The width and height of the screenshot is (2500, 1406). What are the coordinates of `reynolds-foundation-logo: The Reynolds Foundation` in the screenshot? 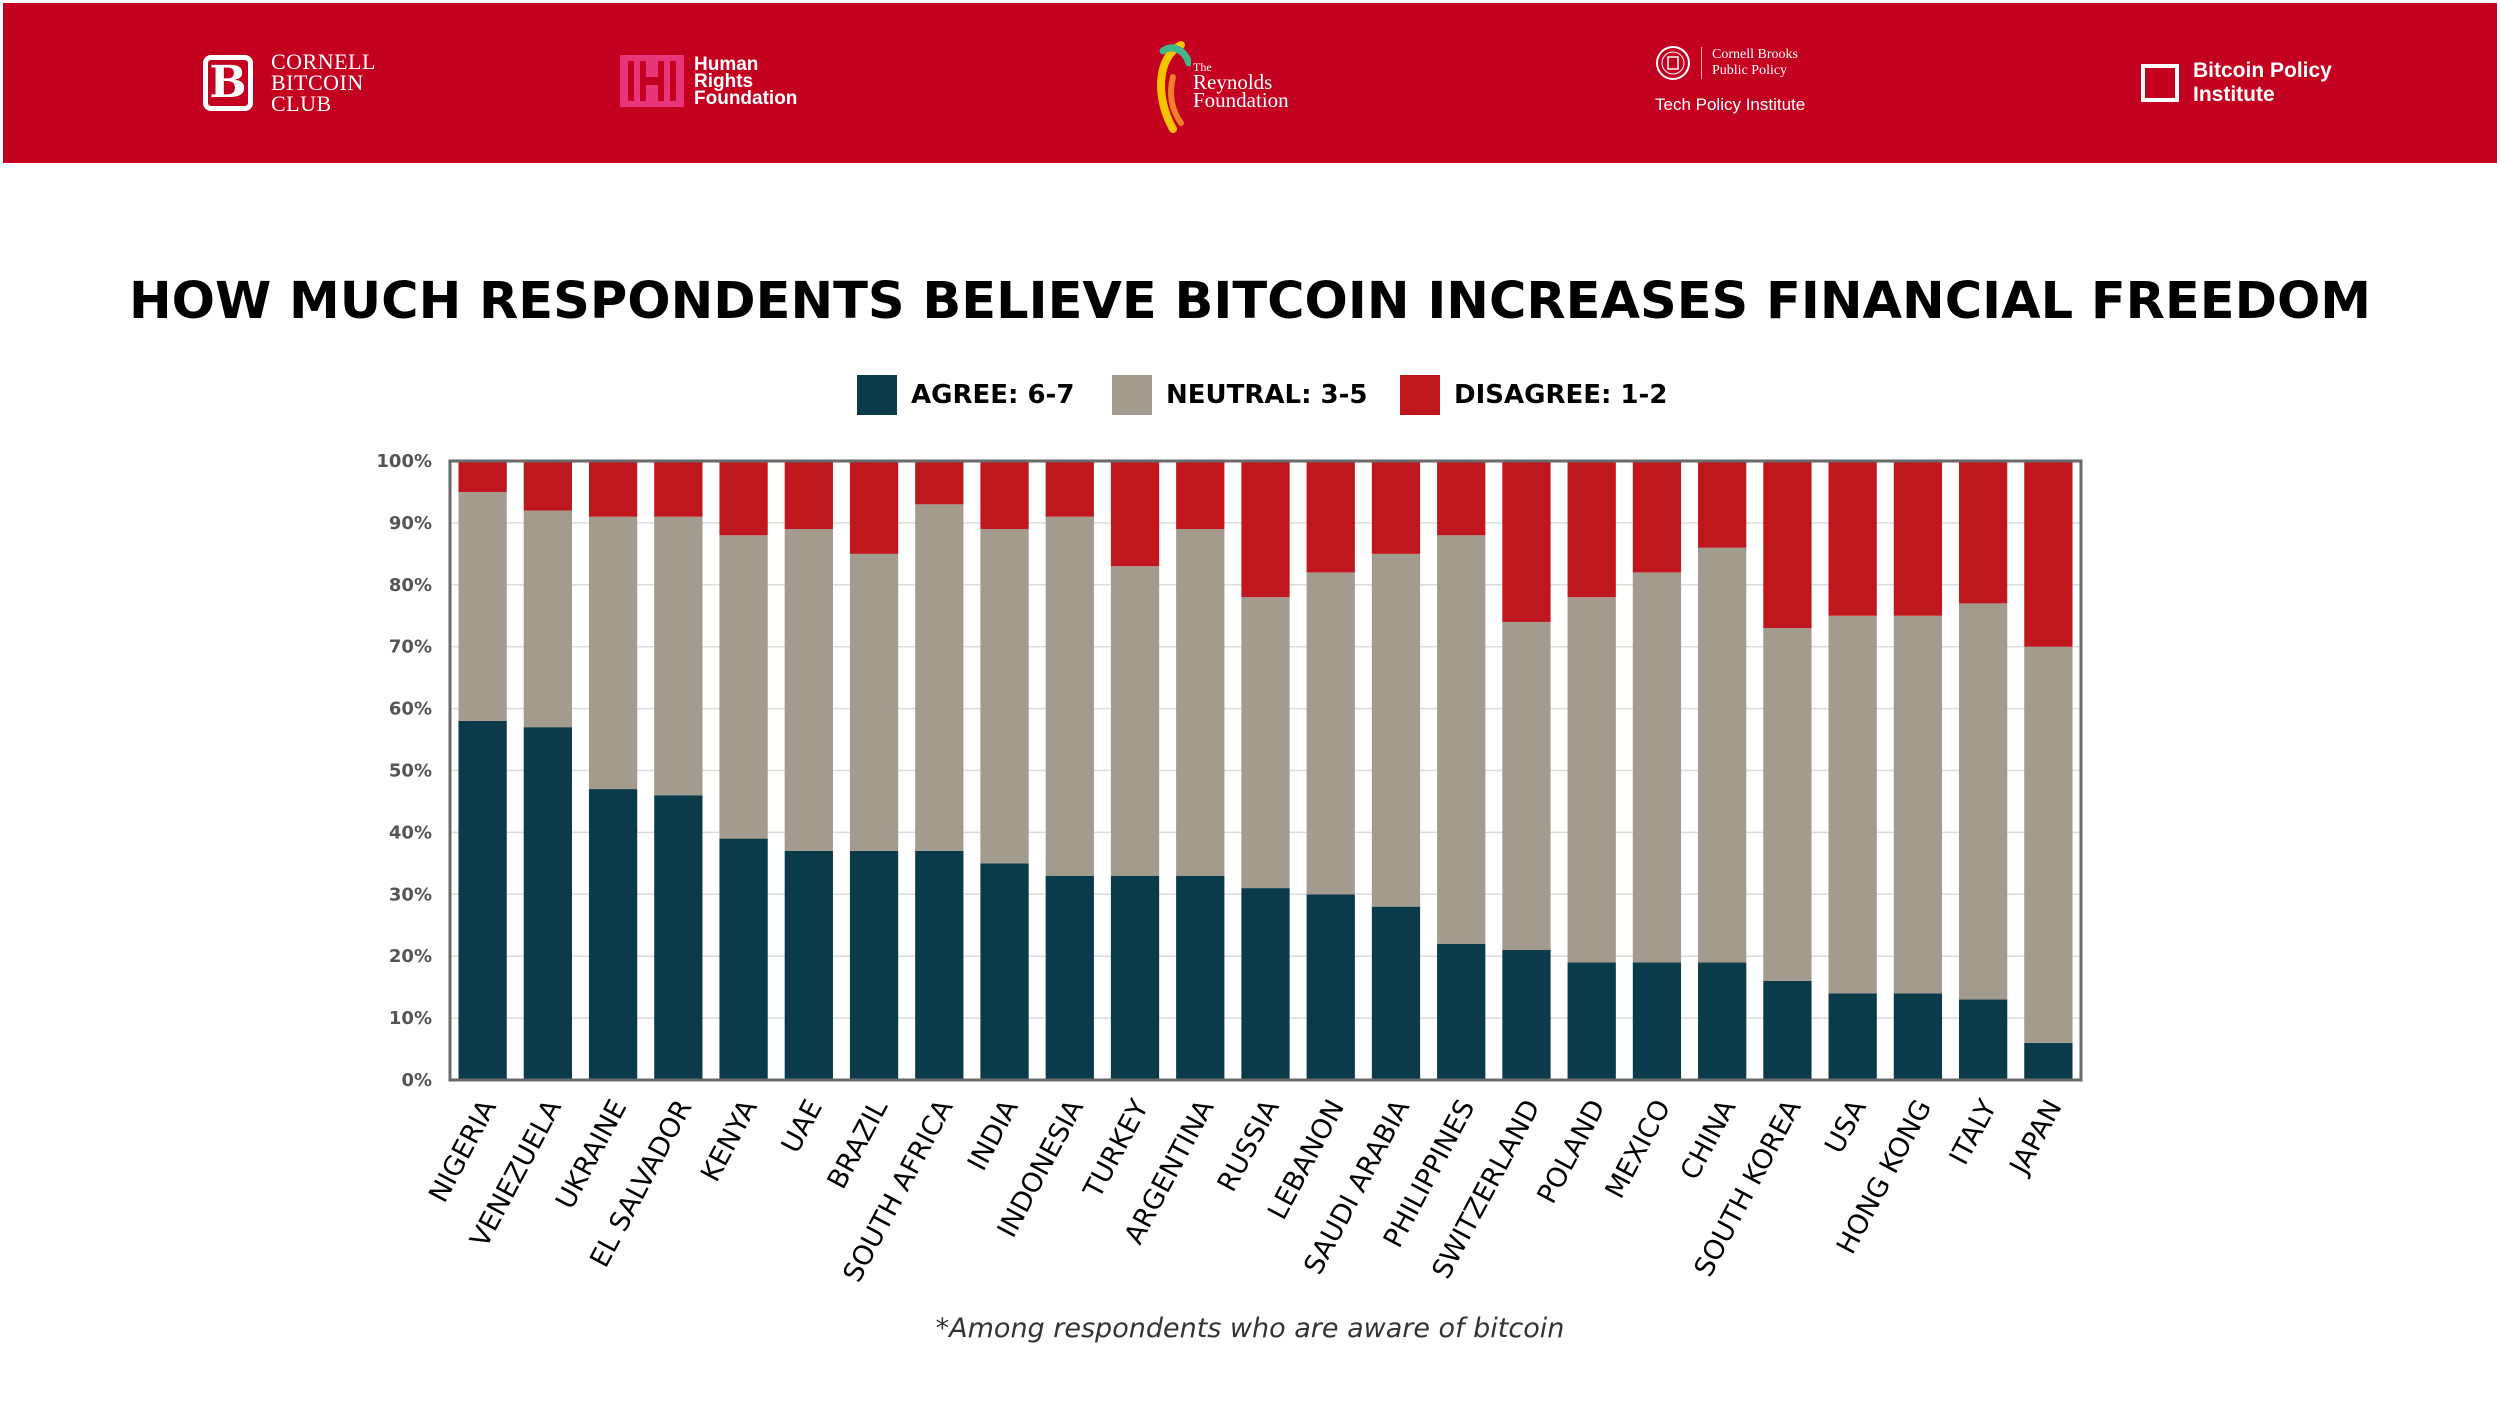 It's located at (1220, 85).